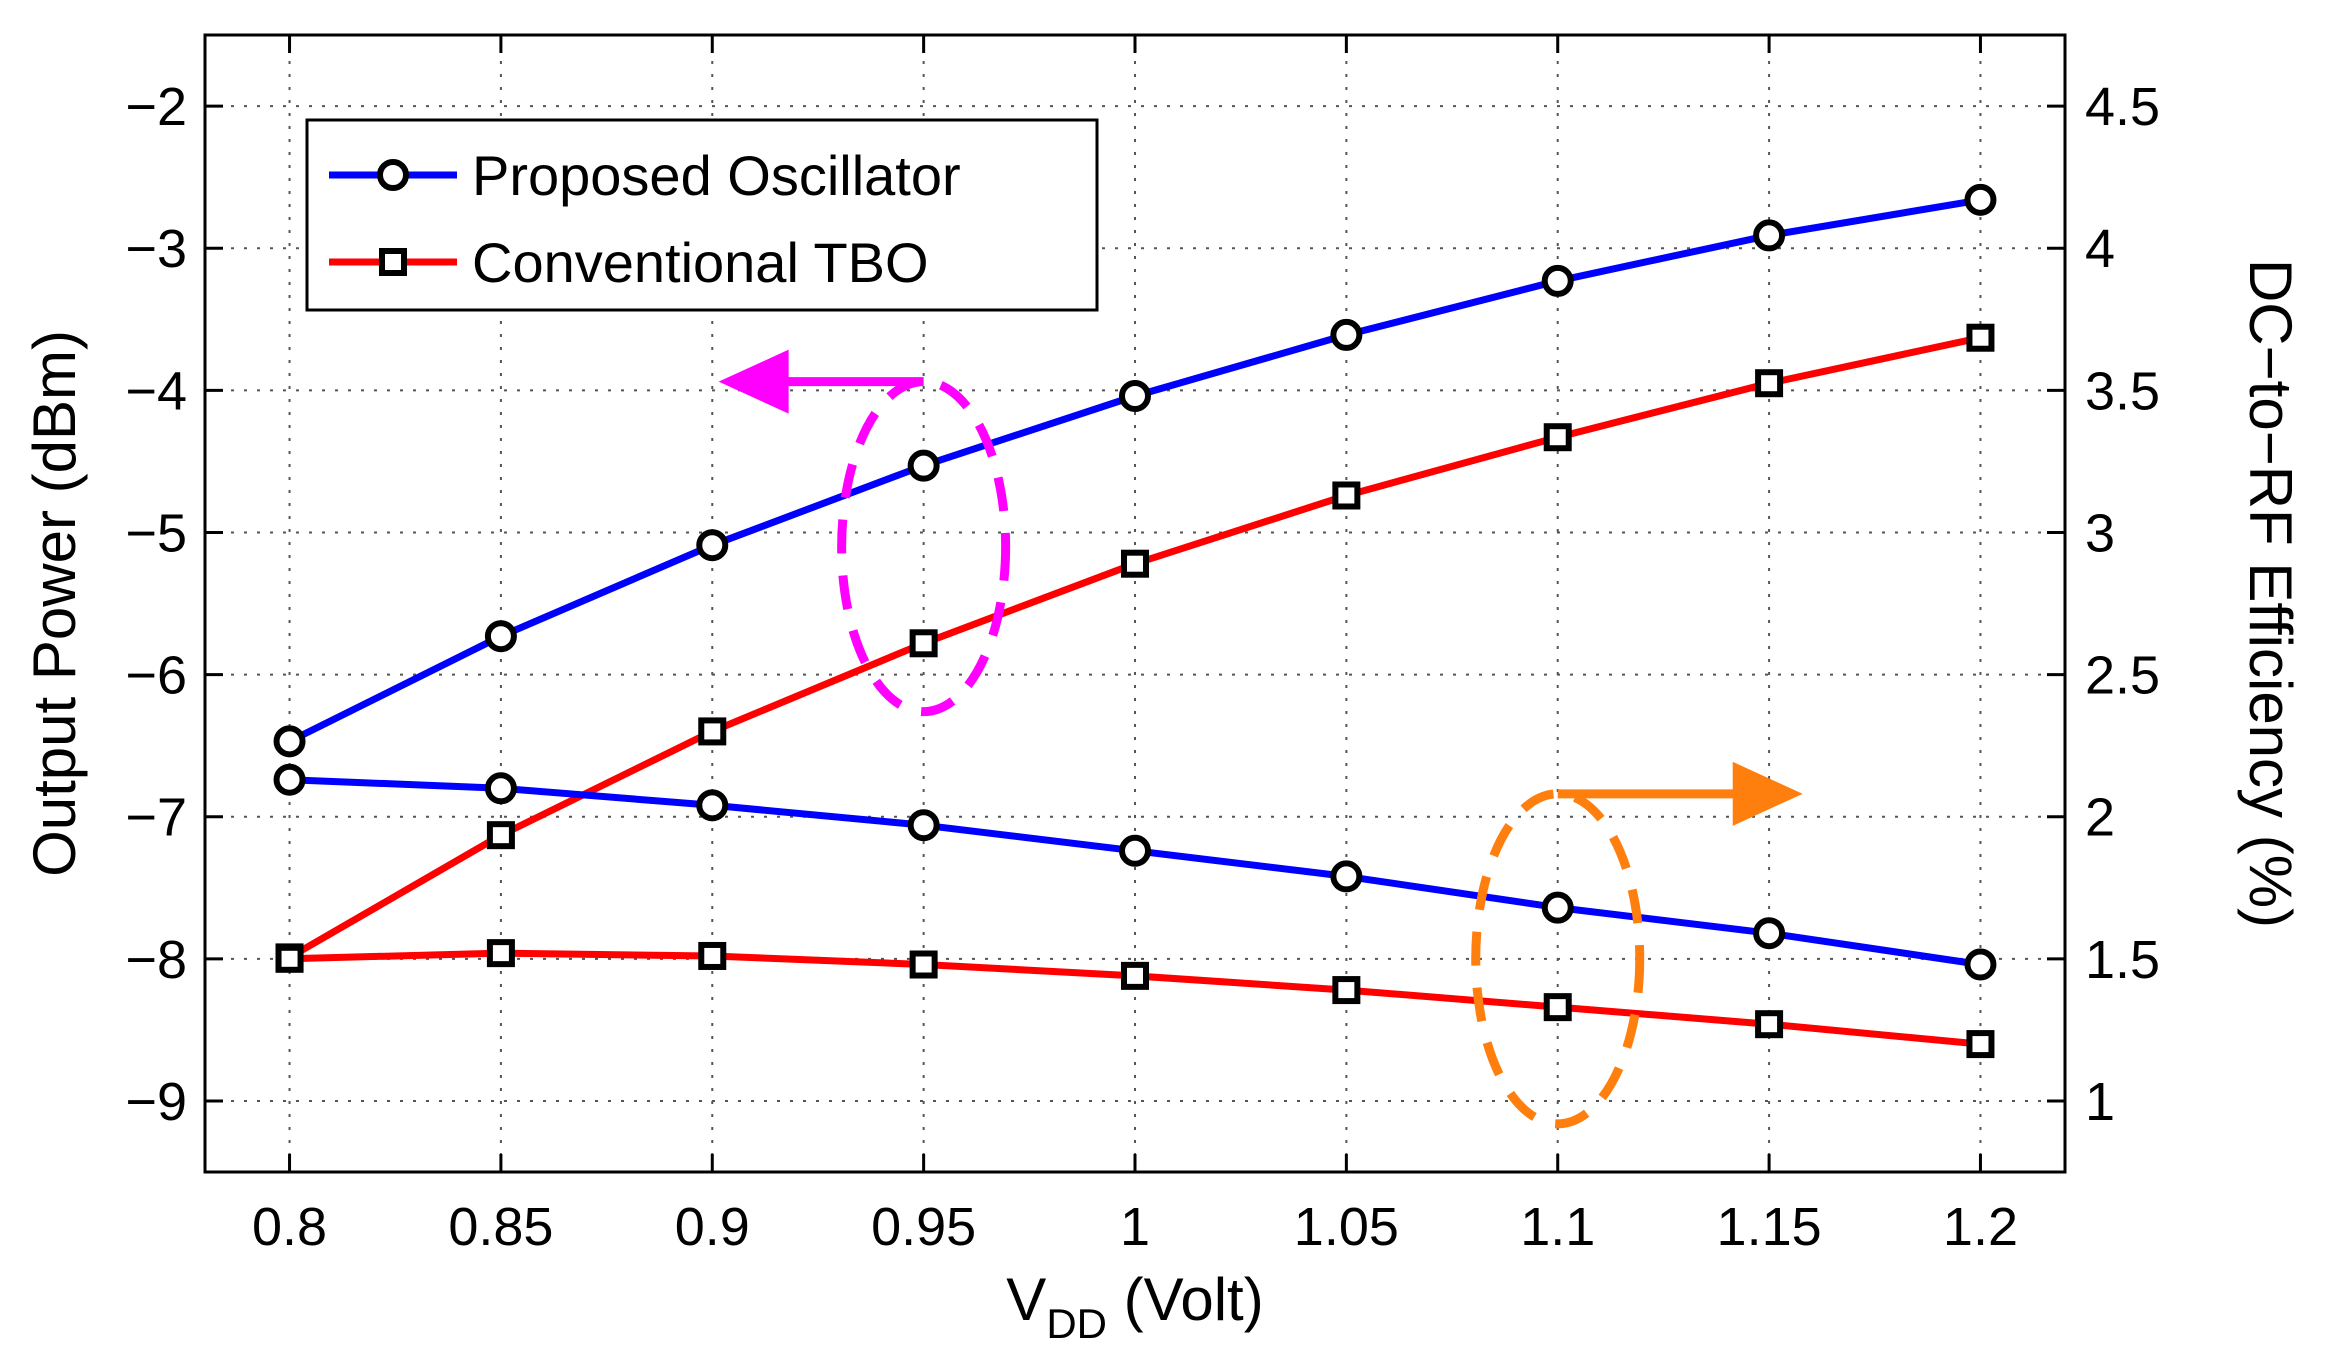  I want to click on right-y-tick-label: 4.5, so click(2122, 107).